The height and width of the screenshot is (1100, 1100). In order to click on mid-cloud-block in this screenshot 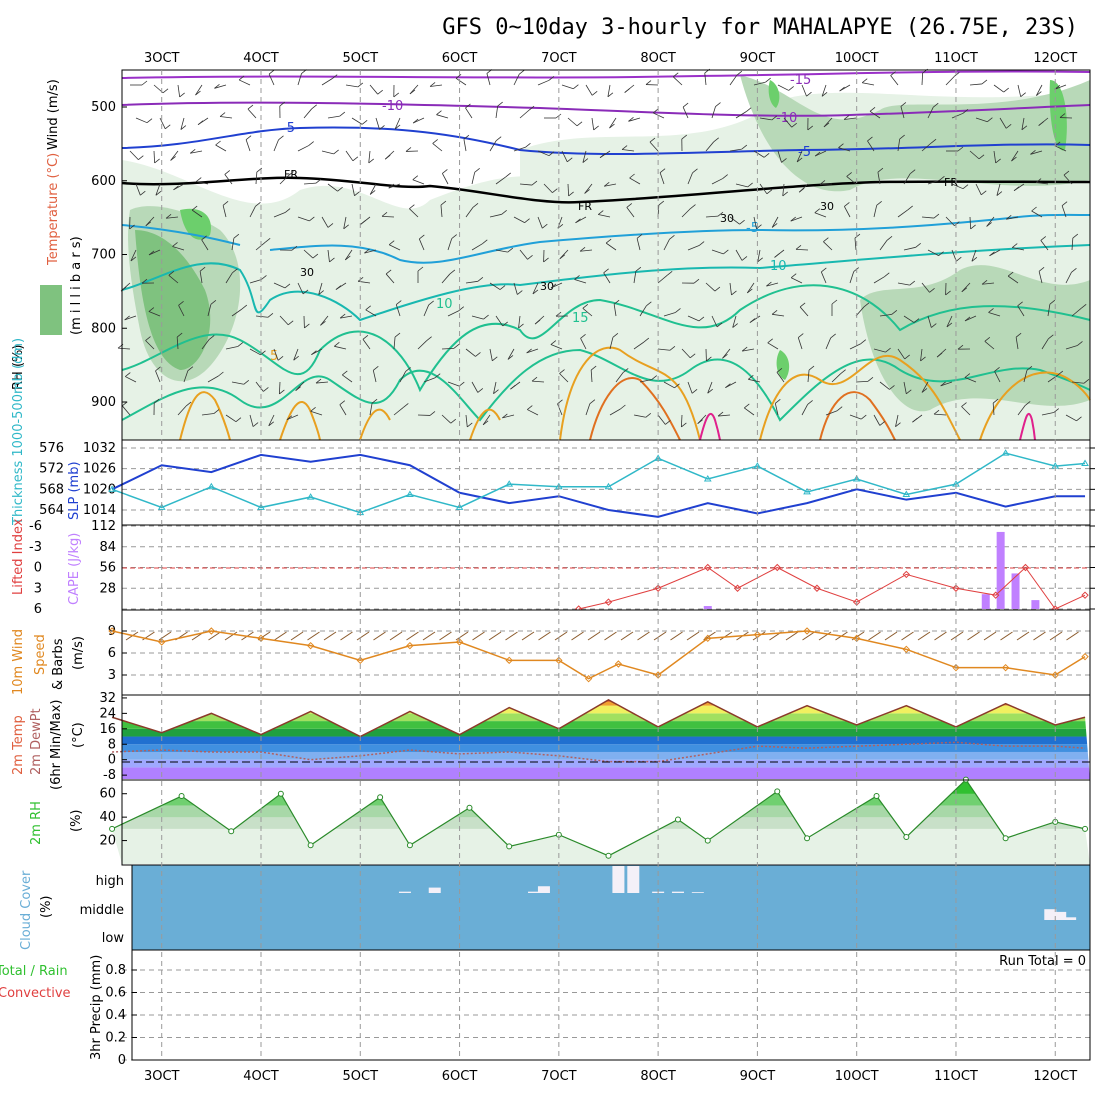, I will do `click(1070, 918)`.